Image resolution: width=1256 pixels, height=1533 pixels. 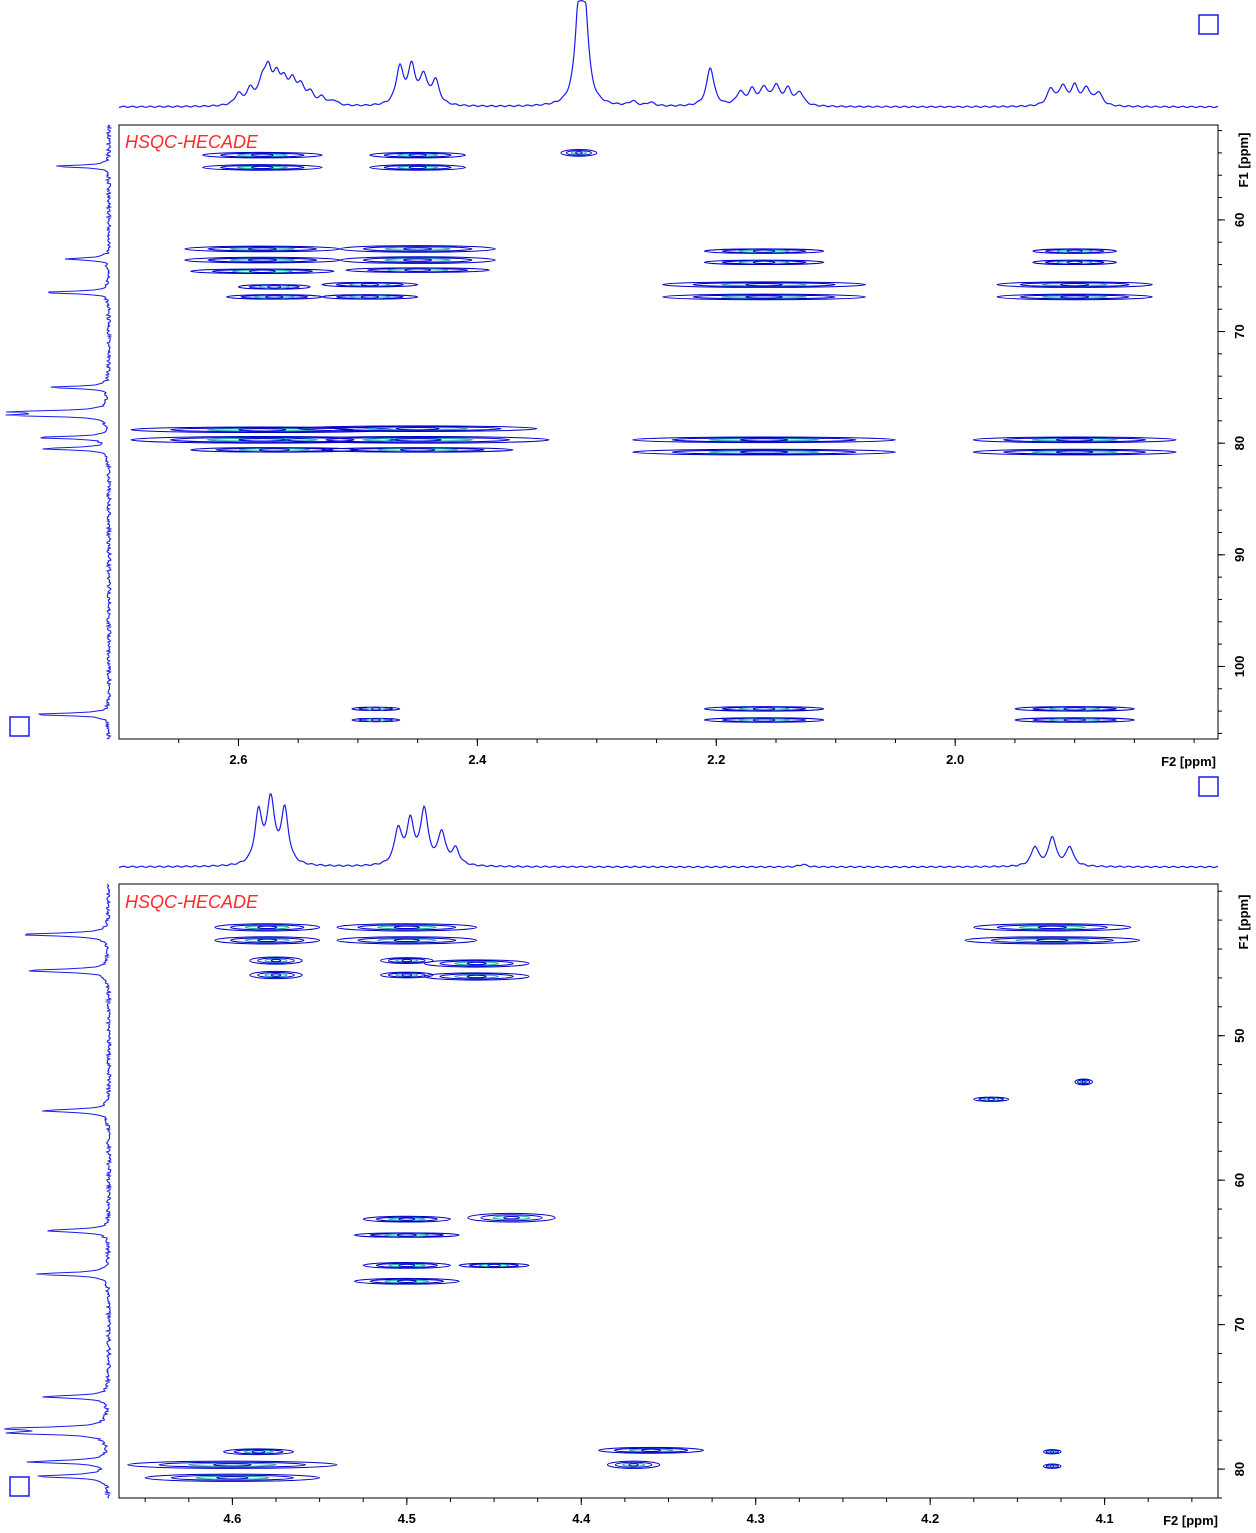 What do you see at coordinates (192, 902) in the screenshot?
I see `chart-title: HSQC-HECADE` at bounding box center [192, 902].